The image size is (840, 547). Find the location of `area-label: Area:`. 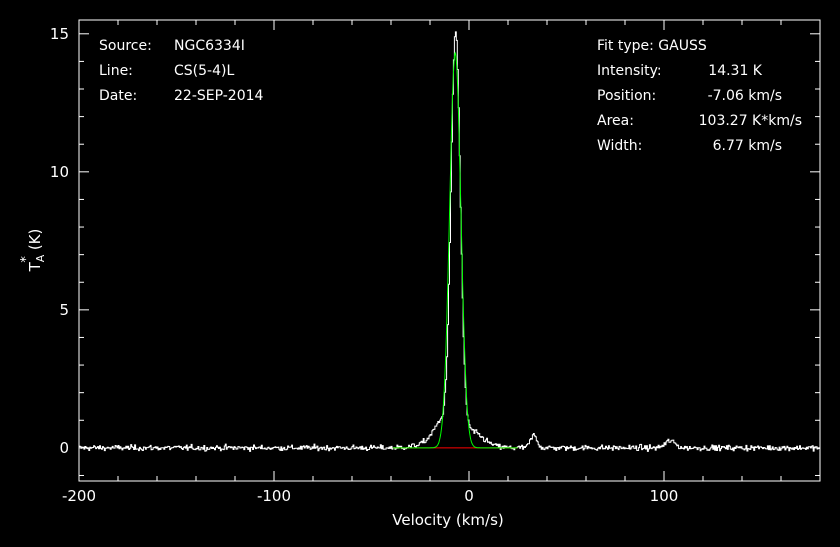

area-label: Area: is located at coordinates (615, 121).